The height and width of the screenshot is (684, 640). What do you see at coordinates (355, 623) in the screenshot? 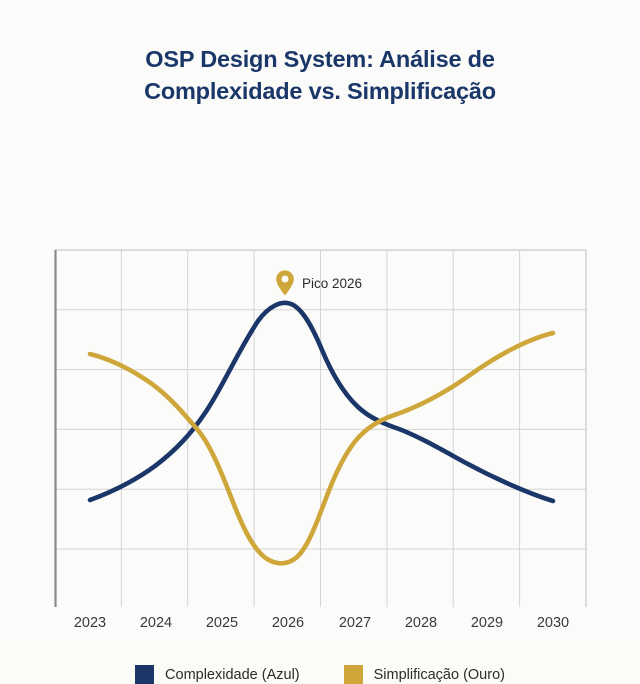
I see `x-tick-label: 2027` at bounding box center [355, 623].